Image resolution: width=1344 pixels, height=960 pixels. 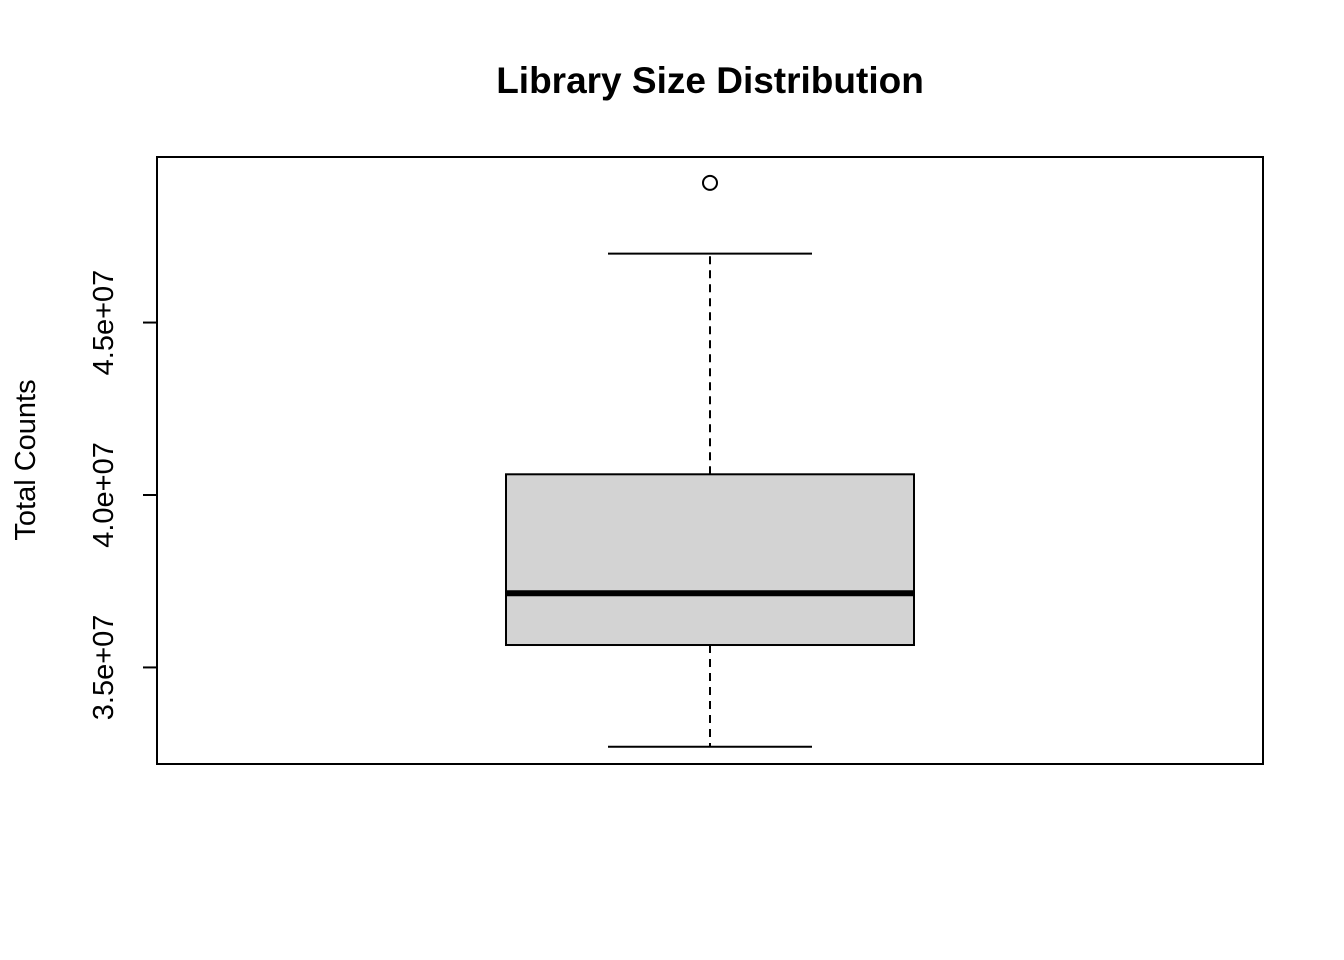 What do you see at coordinates (123, 495) in the screenshot?
I see `y-axis: 3.5e+07 4.0e+07 4.5e+07` at bounding box center [123, 495].